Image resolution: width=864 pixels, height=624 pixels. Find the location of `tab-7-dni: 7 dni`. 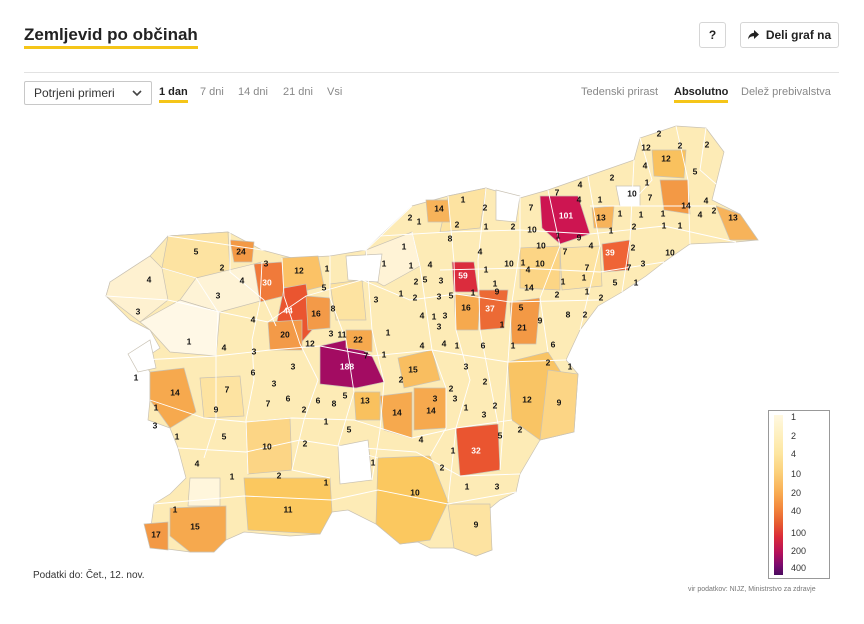

tab-7-dni: 7 dni is located at coordinates (212, 92).